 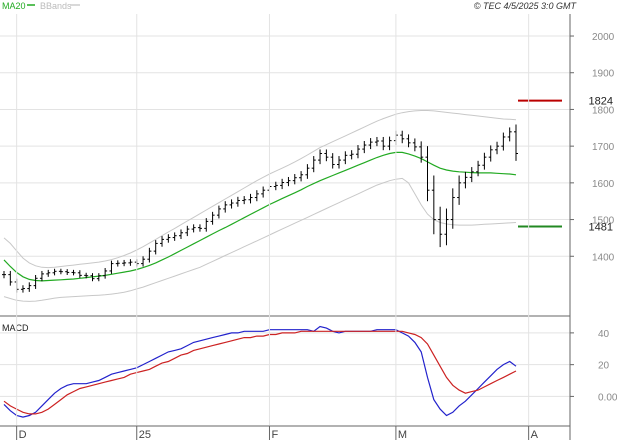 I want to click on date-tick-label: F, so click(x=274, y=434).